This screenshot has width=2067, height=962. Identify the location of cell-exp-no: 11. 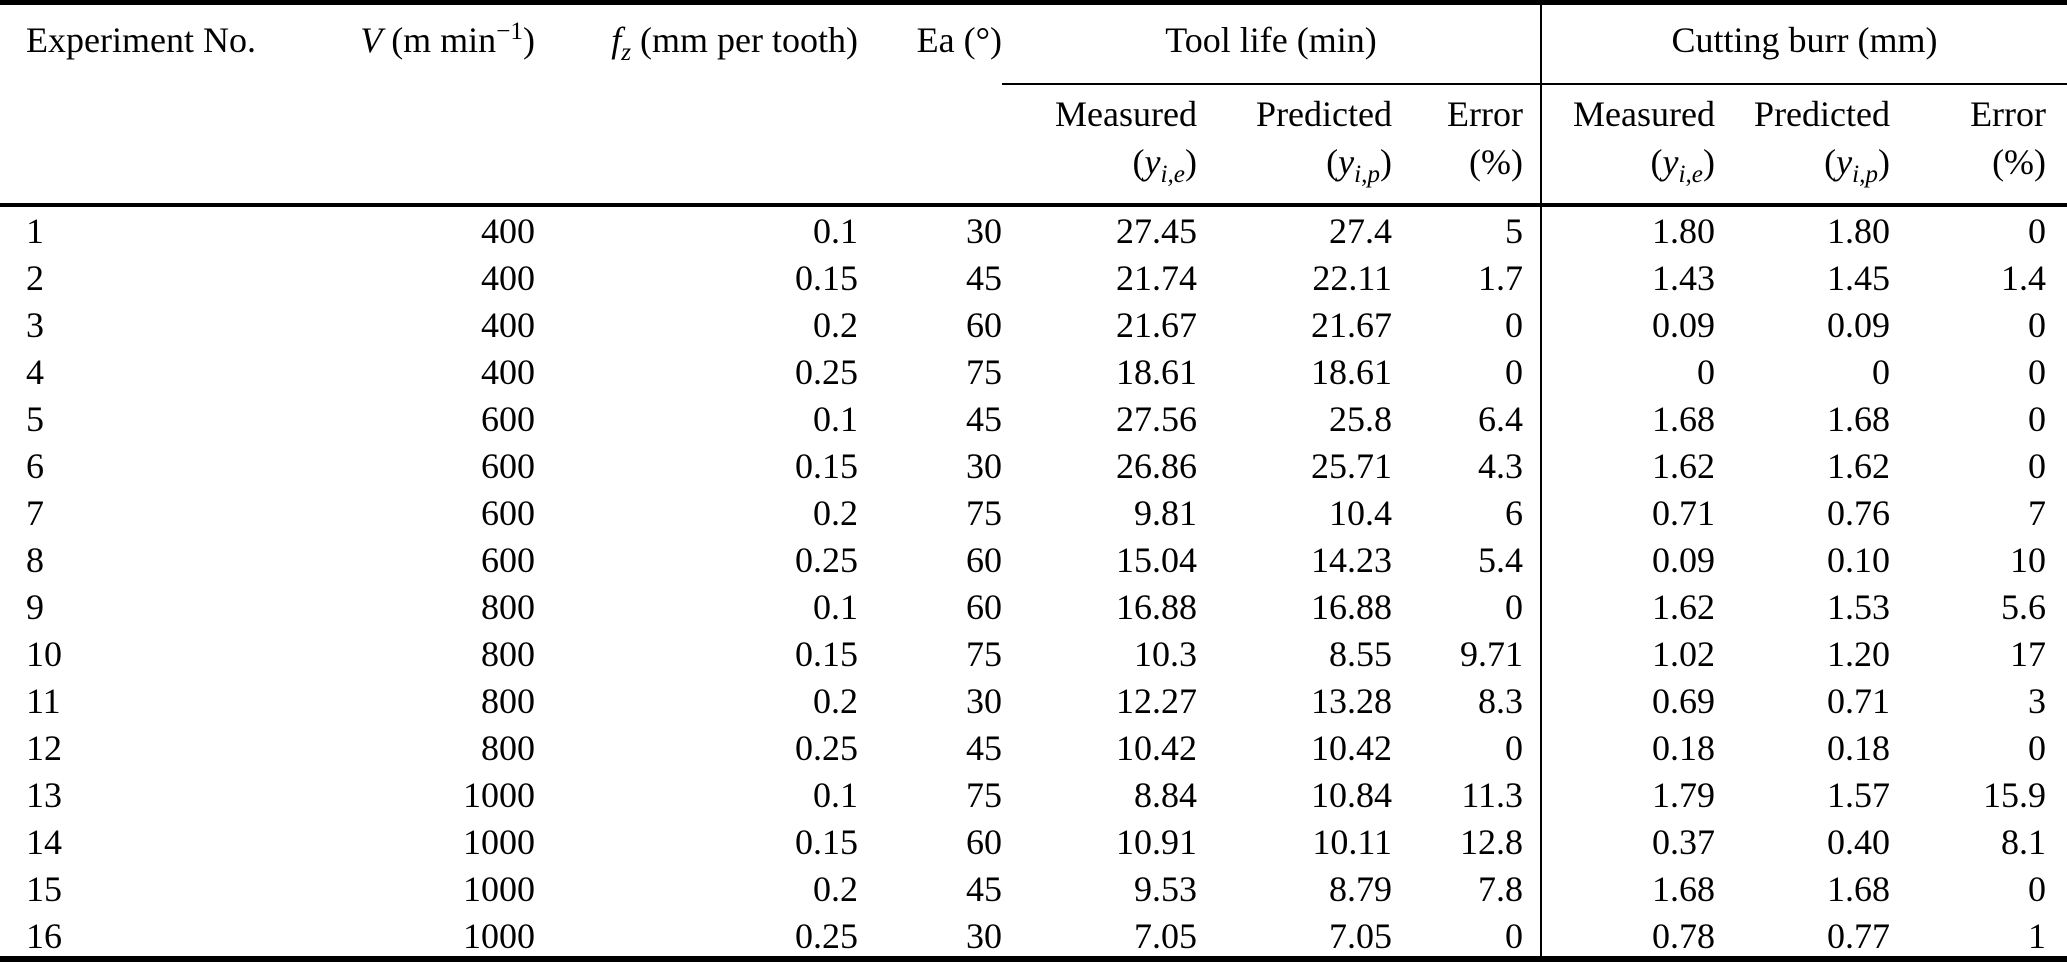
(43, 700).